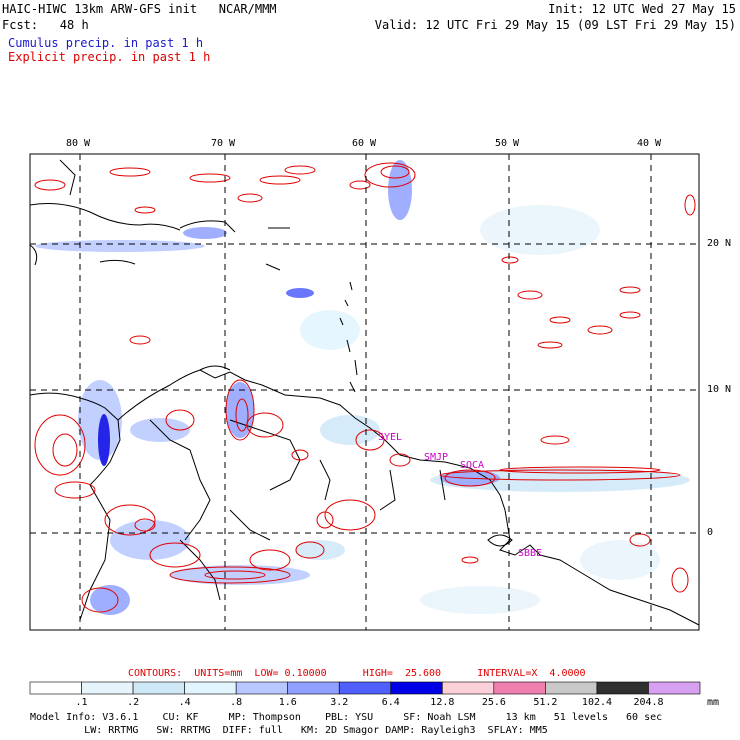  Describe the element at coordinates (719, 389) in the screenshot. I see `lat-label: 10 N` at that location.